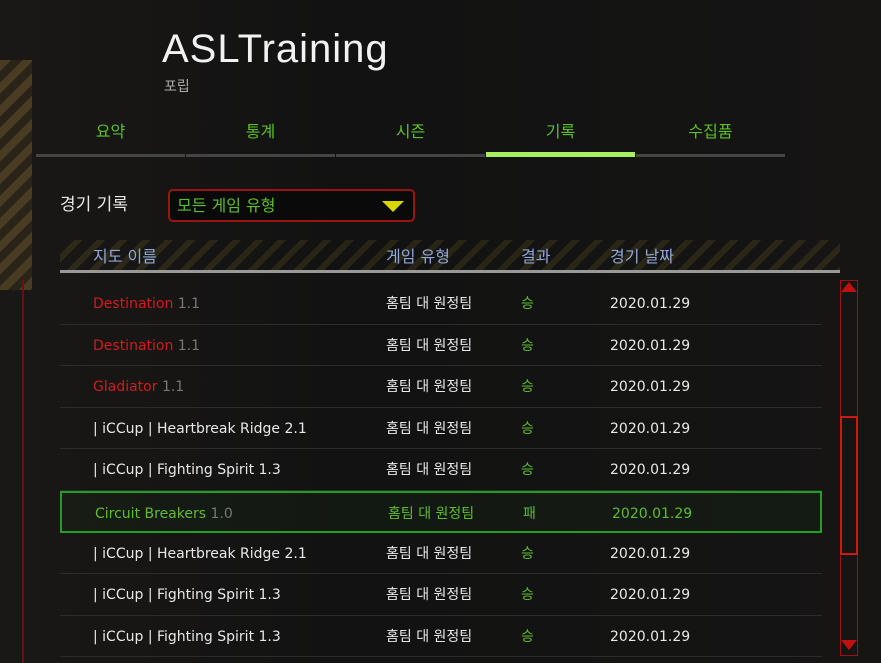 The width and height of the screenshot is (881, 663). What do you see at coordinates (16, 175) in the screenshot?
I see `decorative-panel` at bounding box center [16, 175].